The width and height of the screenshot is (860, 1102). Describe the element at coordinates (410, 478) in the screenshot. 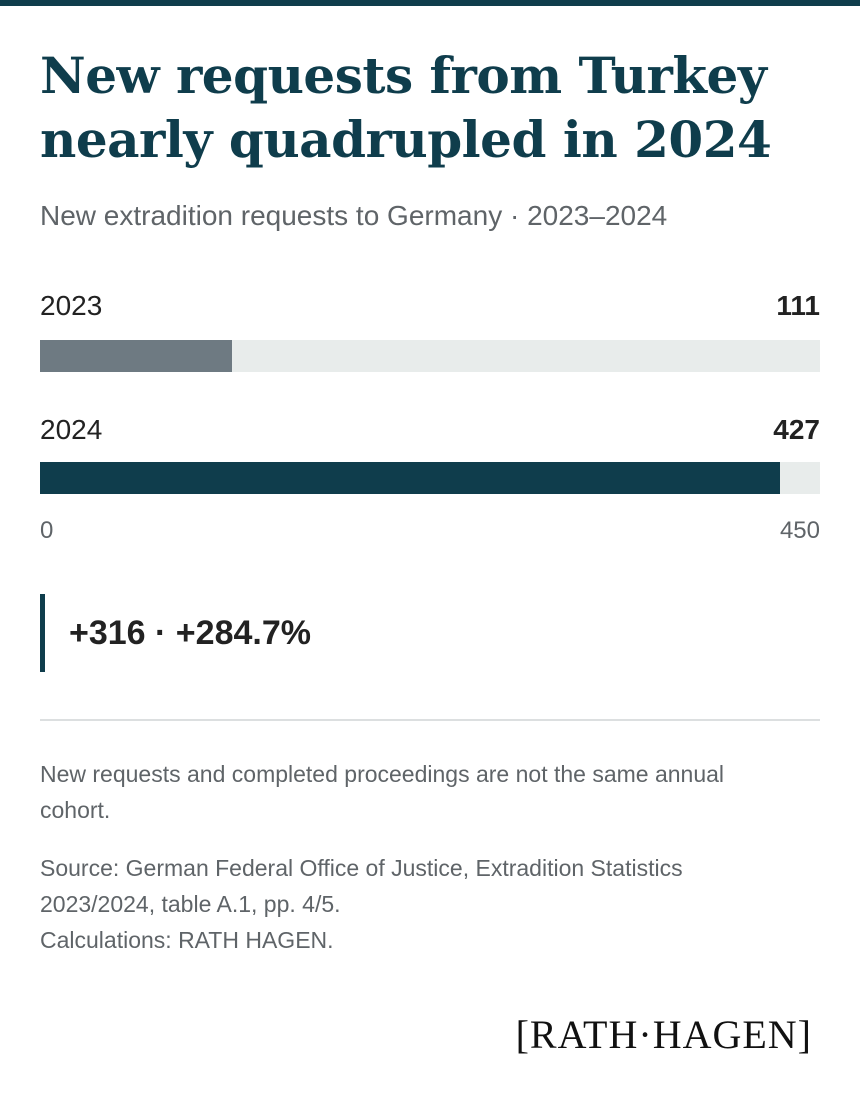

I see `bar-2024` at that location.